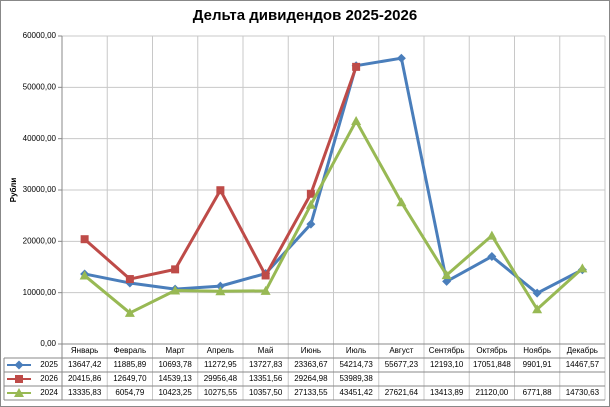 Image resolution: width=610 pixels, height=407 pixels. What do you see at coordinates (537, 350) in the screenshot?
I see `category-label: Ноябрь` at bounding box center [537, 350].